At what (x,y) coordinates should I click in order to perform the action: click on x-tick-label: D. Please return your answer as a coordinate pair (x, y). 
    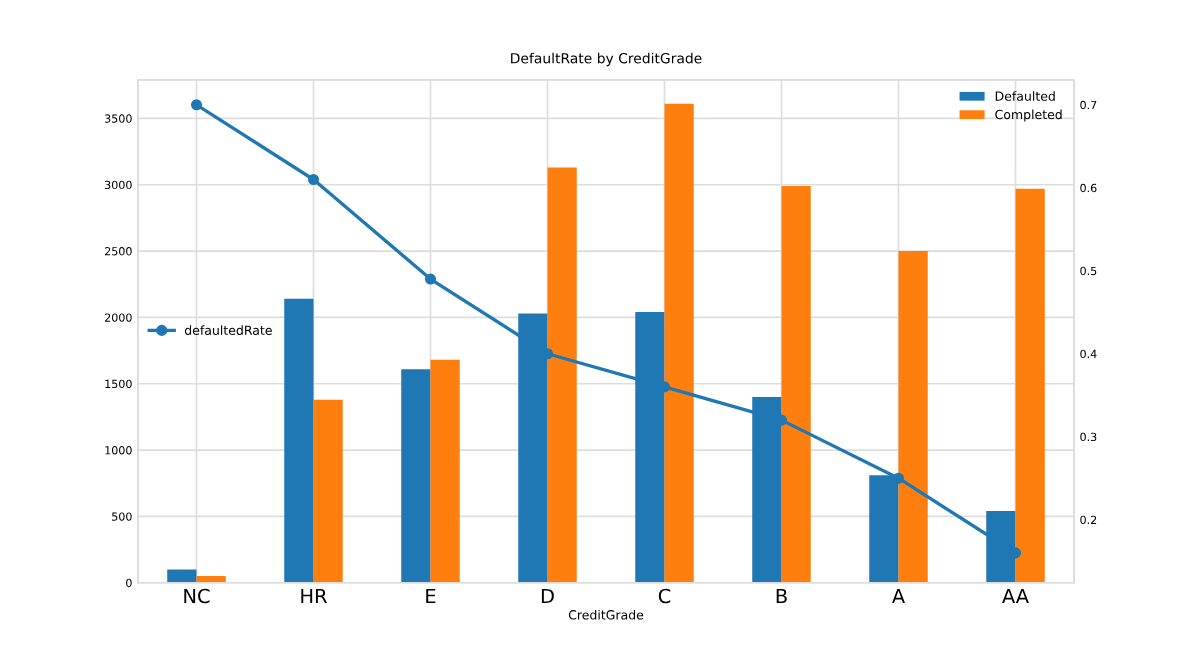
    Looking at the image, I should click on (547, 596).